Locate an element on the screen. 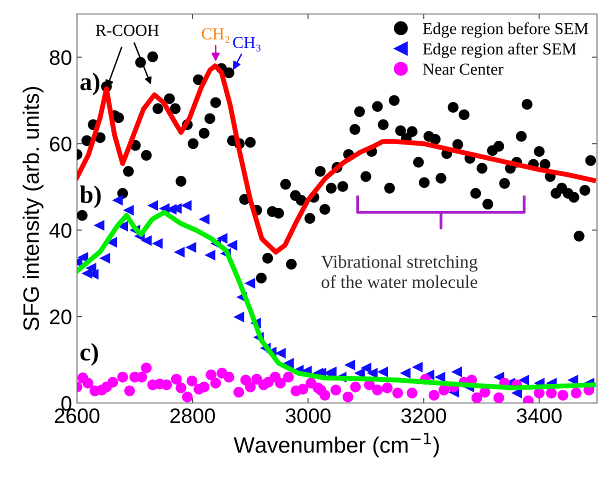 The image size is (598, 481). x-tick-label: 2800 is located at coordinates (192, 416).